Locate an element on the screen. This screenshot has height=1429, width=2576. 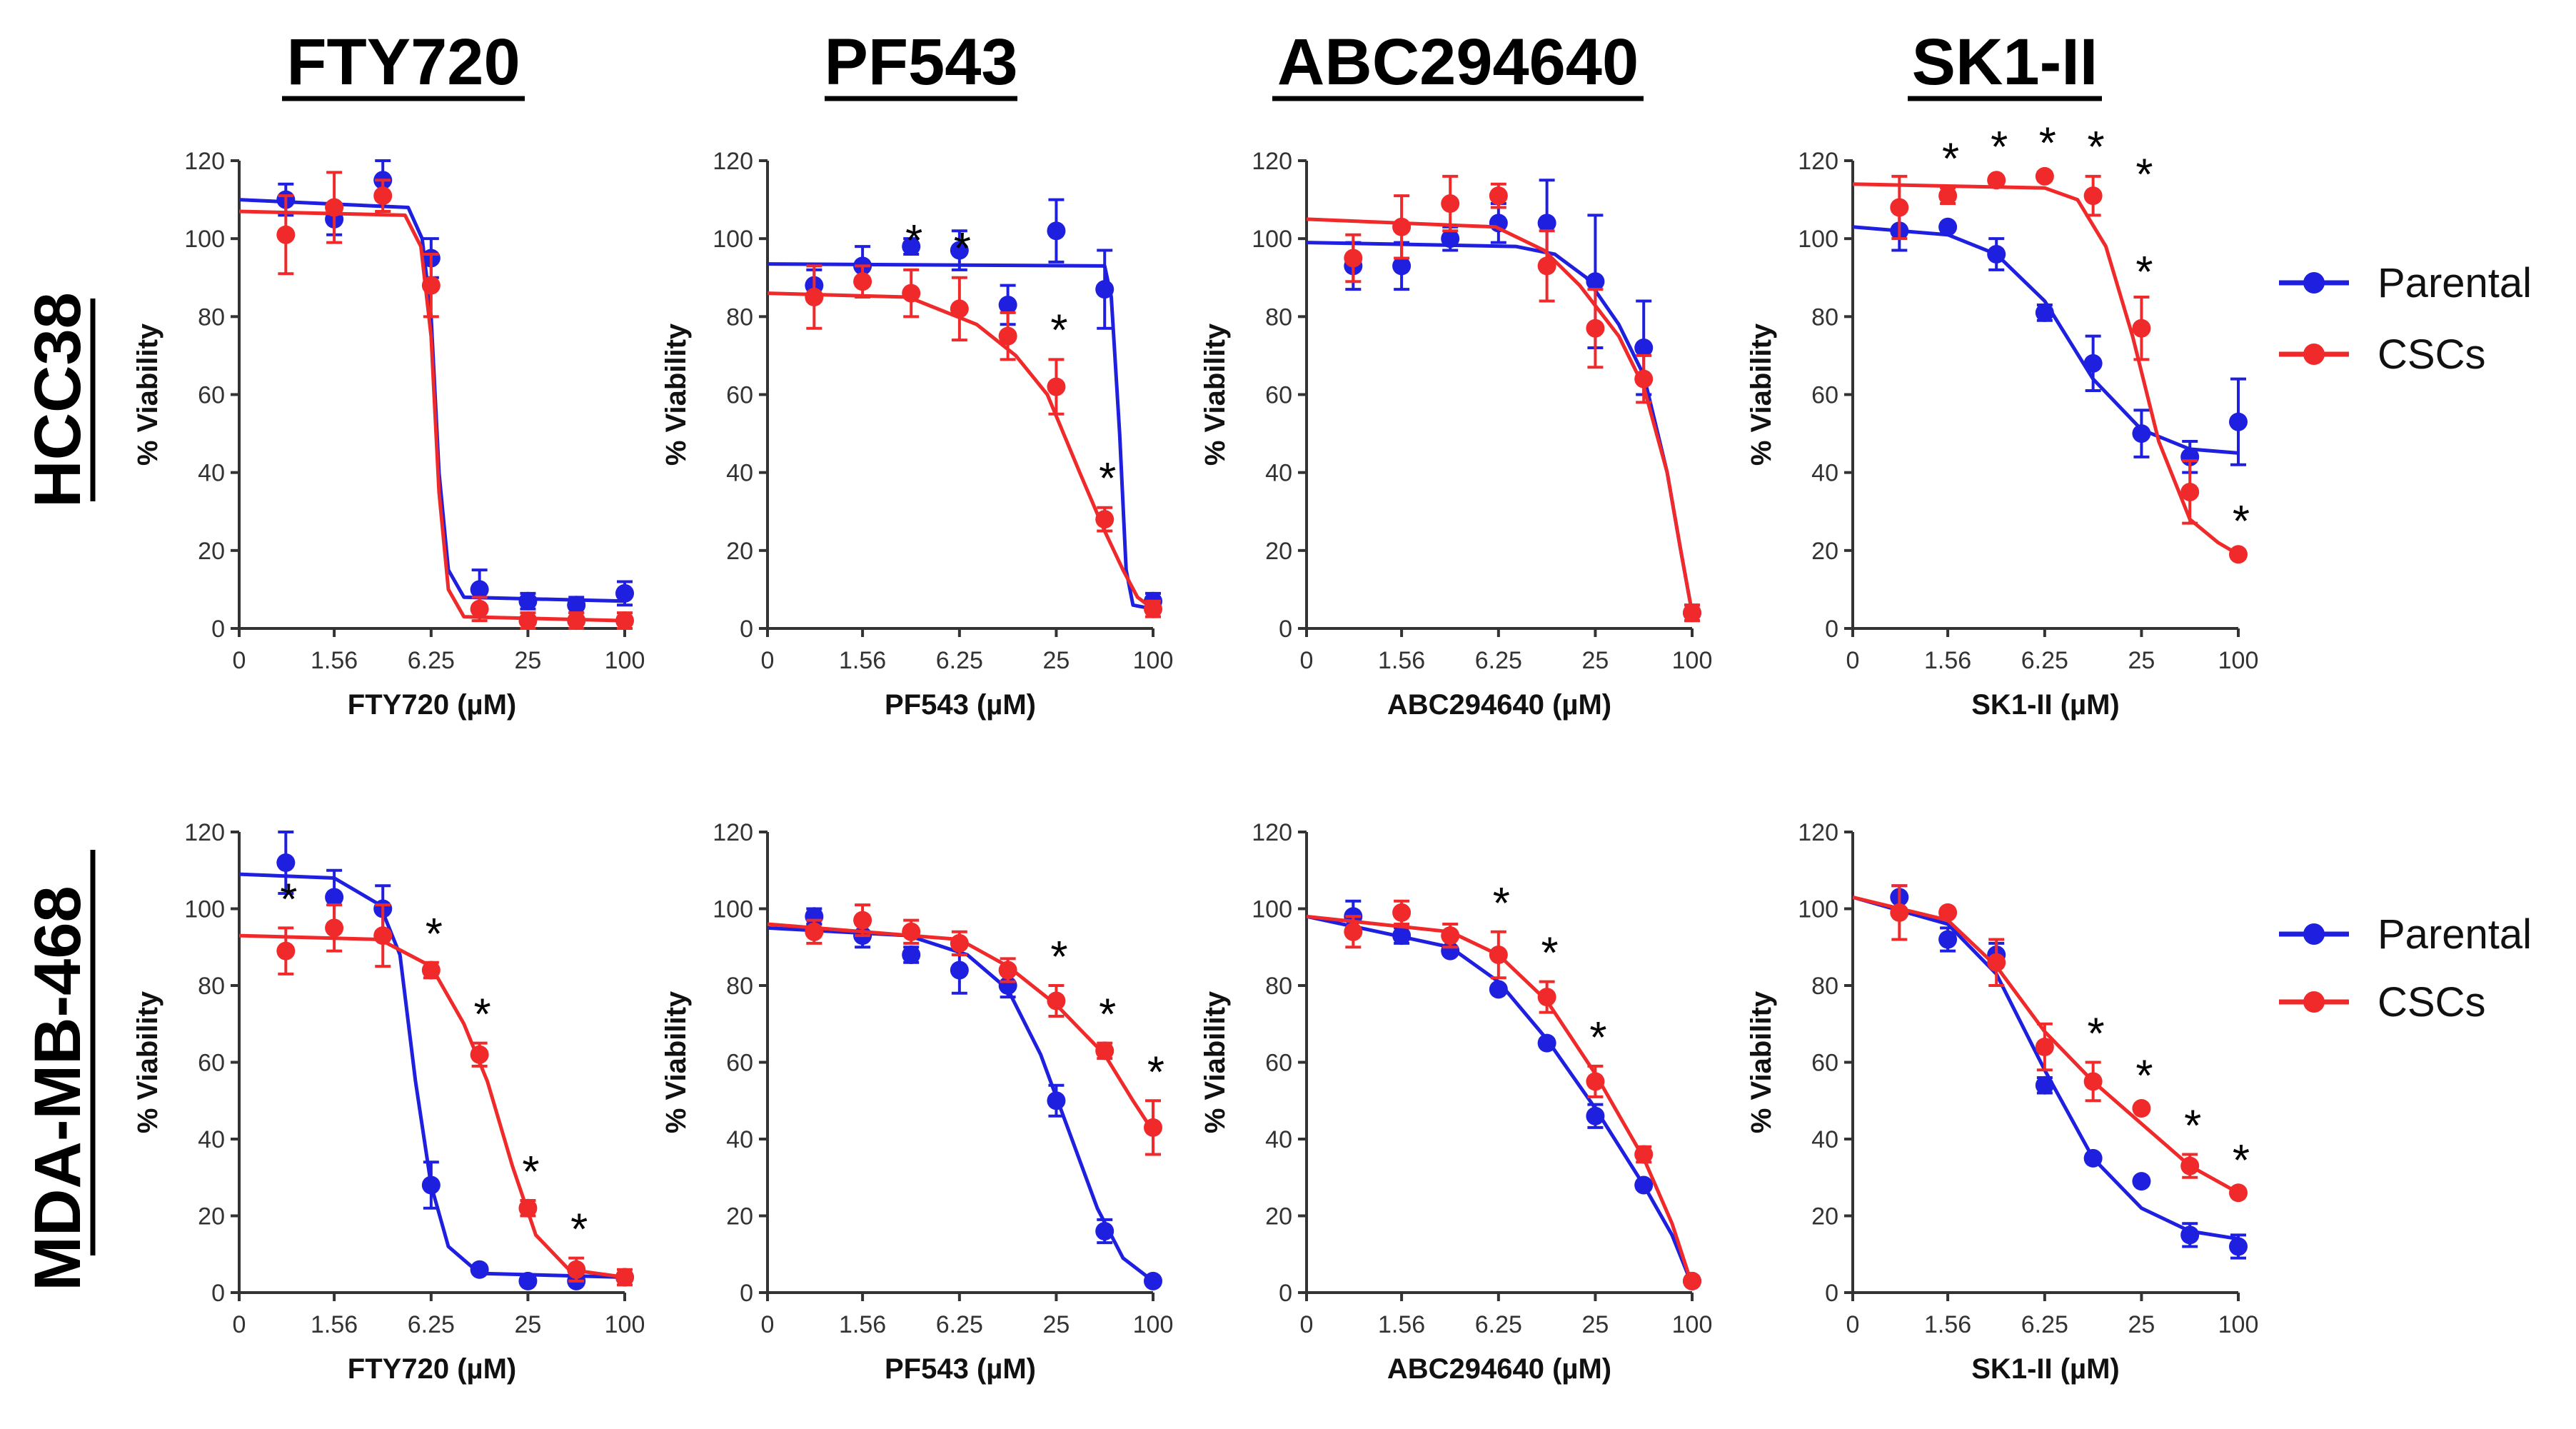
y-tick-label: 60 is located at coordinates (211, 1063).